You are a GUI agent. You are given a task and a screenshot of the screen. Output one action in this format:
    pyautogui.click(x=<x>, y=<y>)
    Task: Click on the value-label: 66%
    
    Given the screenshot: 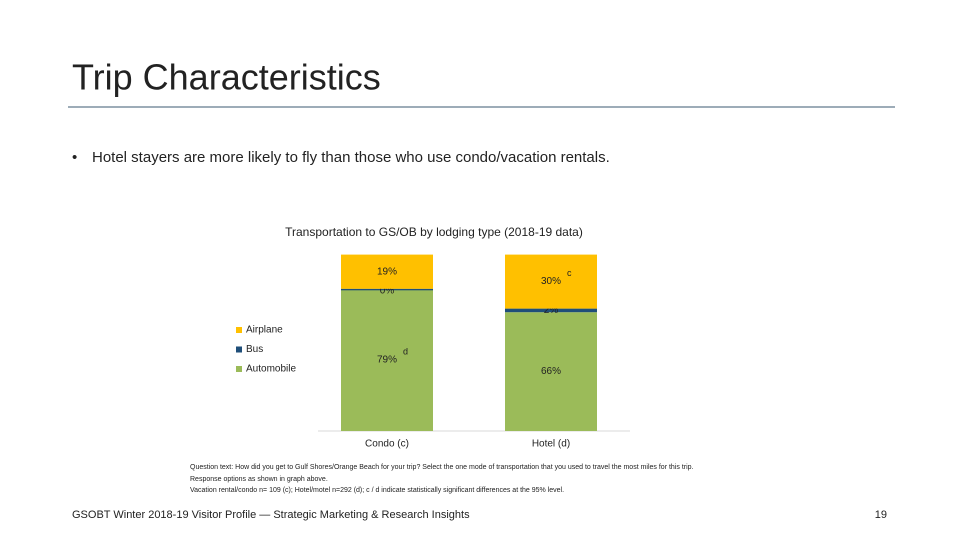 What is the action you would take?
    pyautogui.click(x=551, y=371)
    